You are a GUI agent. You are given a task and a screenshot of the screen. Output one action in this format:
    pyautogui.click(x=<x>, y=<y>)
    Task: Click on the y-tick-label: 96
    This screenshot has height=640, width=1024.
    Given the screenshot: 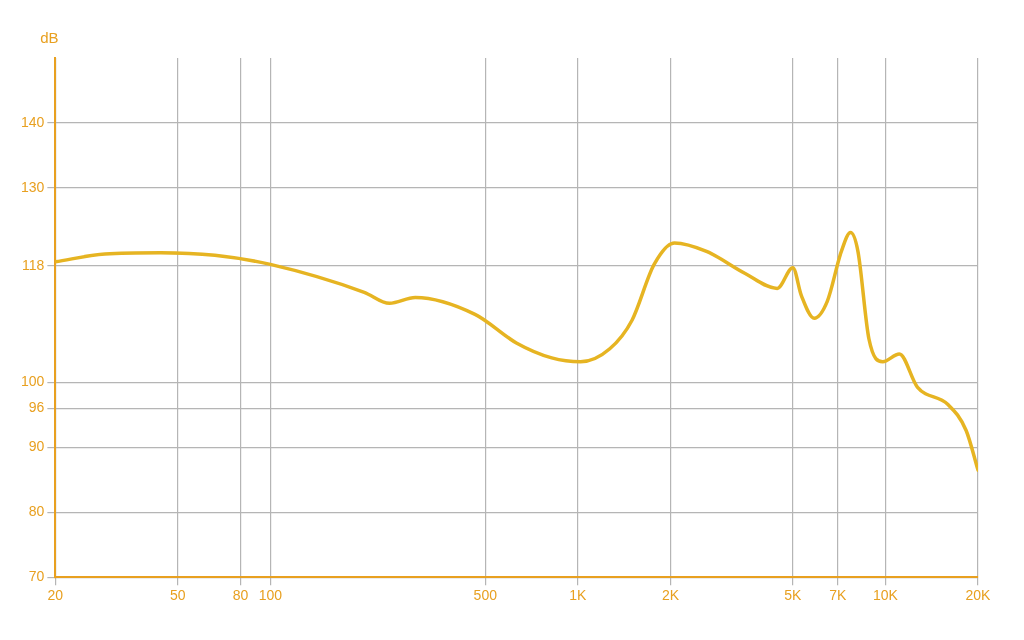 What is the action you would take?
    pyautogui.click(x=36, y=407)
    